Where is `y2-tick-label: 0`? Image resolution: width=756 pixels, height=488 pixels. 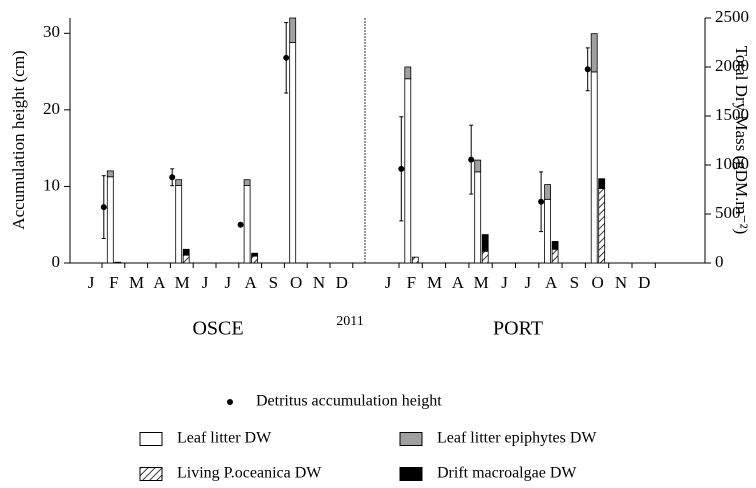
y2-tick-label: 0 is located at coordinates (719, 261).